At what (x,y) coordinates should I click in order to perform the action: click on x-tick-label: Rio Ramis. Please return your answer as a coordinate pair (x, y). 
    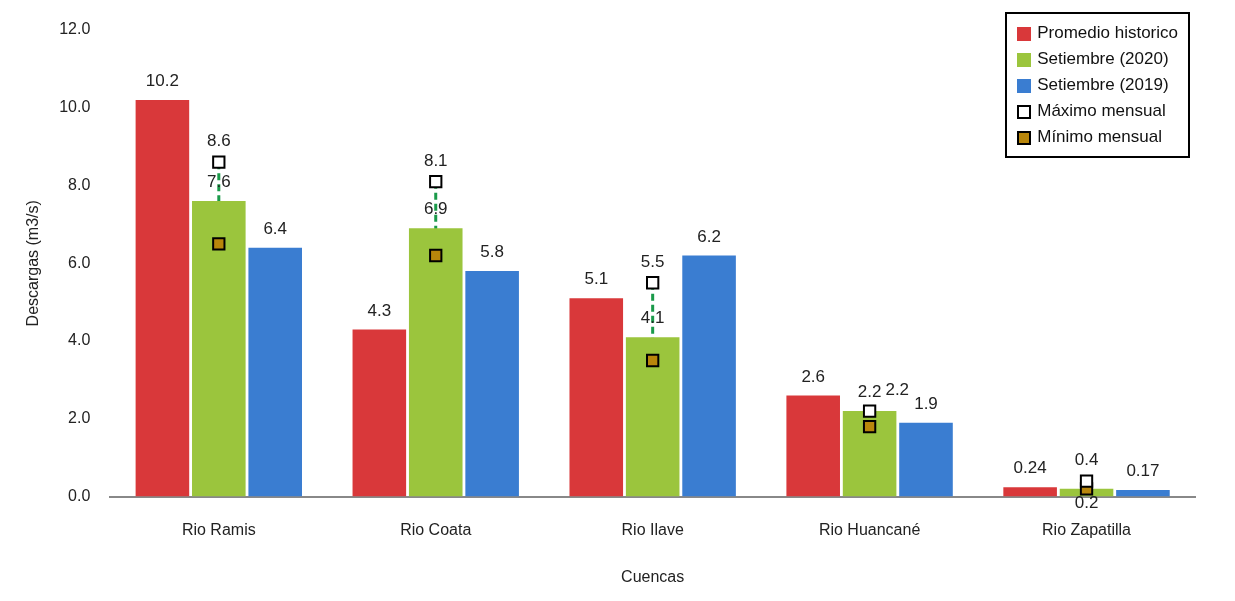
    Looking at the image, I should click on (218, 529).